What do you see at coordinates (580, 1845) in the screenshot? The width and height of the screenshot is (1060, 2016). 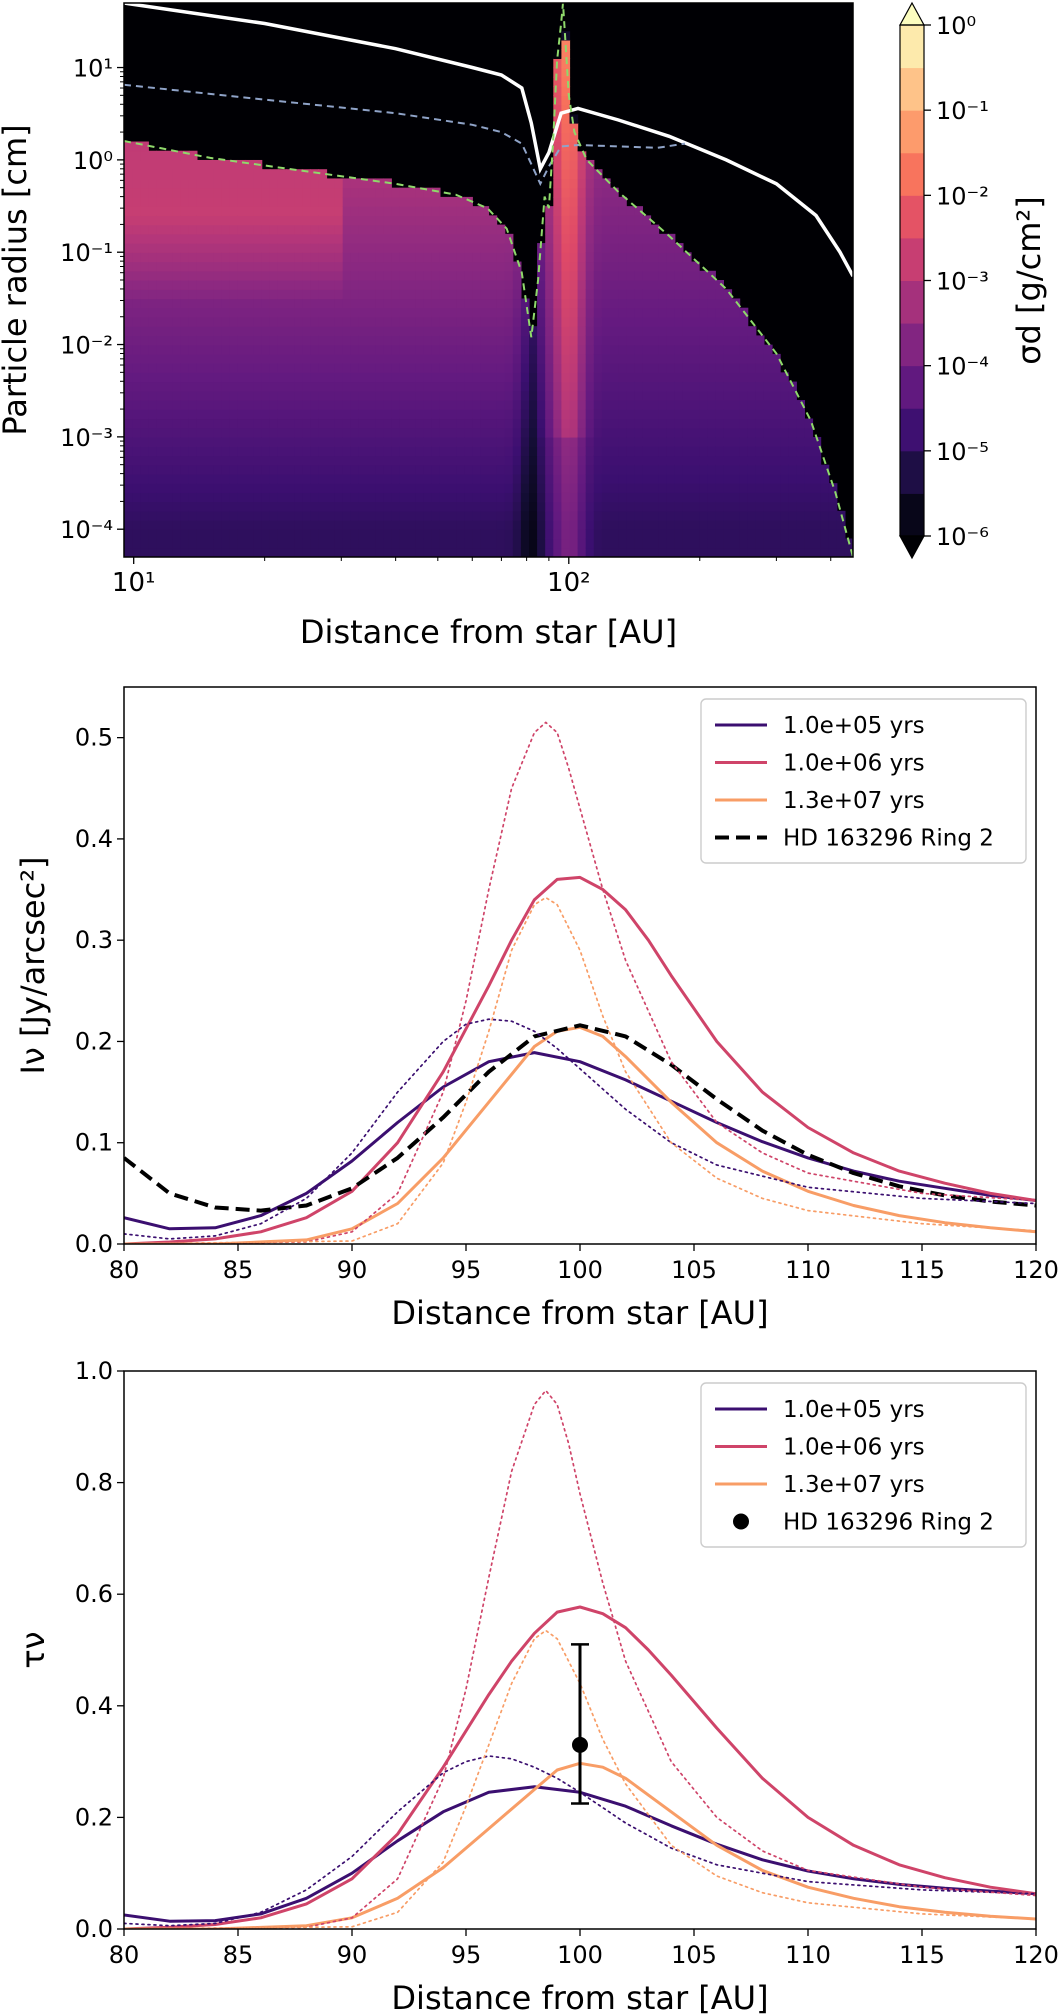 I see `series-line` at bounding box center [580, 1845].